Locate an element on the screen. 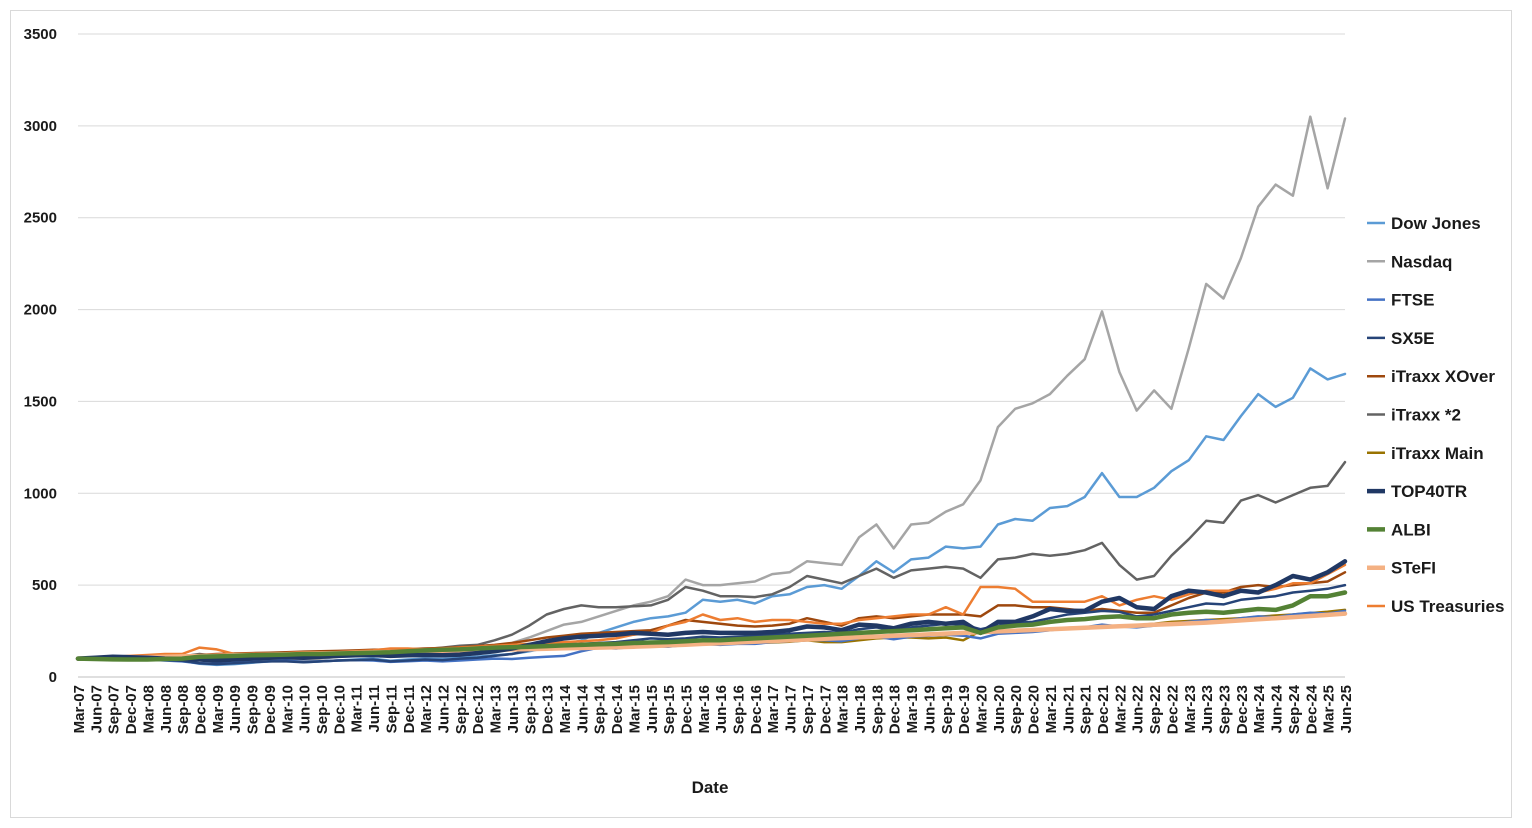 The height and width of the screenshot is (828, 1532). x-tick-label: Mar-07 is located at coordinates (79, 709).